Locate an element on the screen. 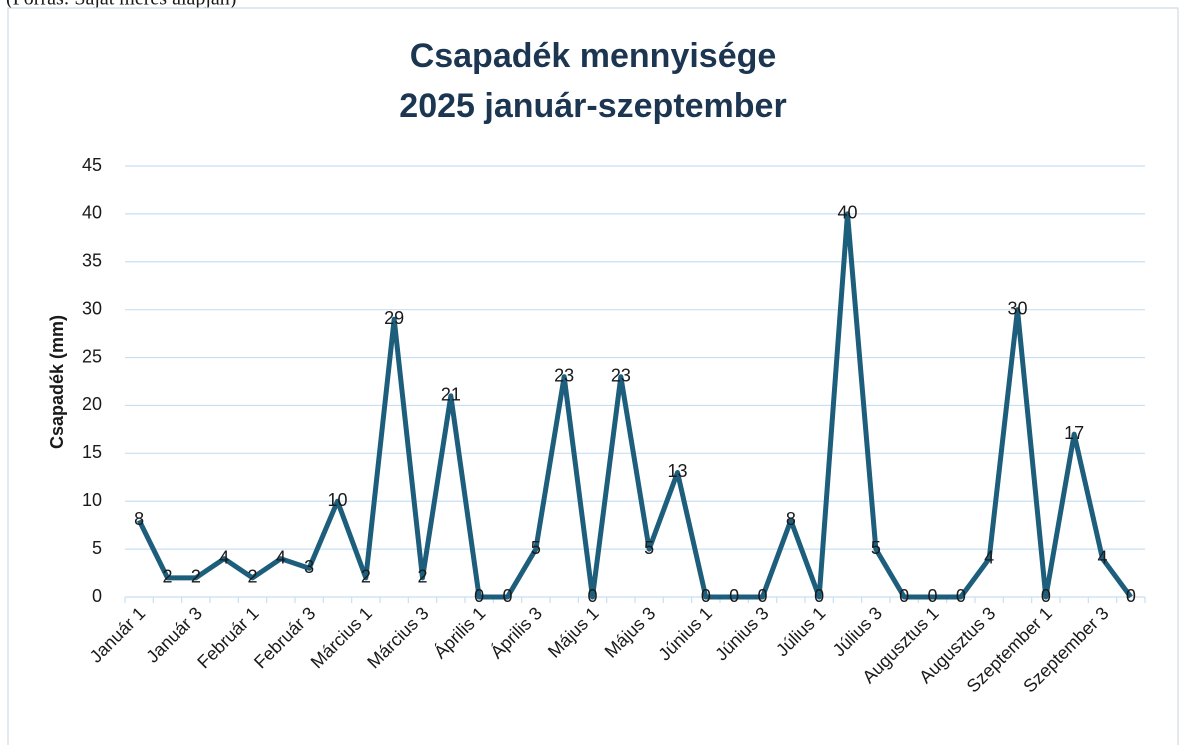 The image size is (1180, 745). source-note: (Forrás: Saját mérés alapján) is located at coordinates (121, 5).